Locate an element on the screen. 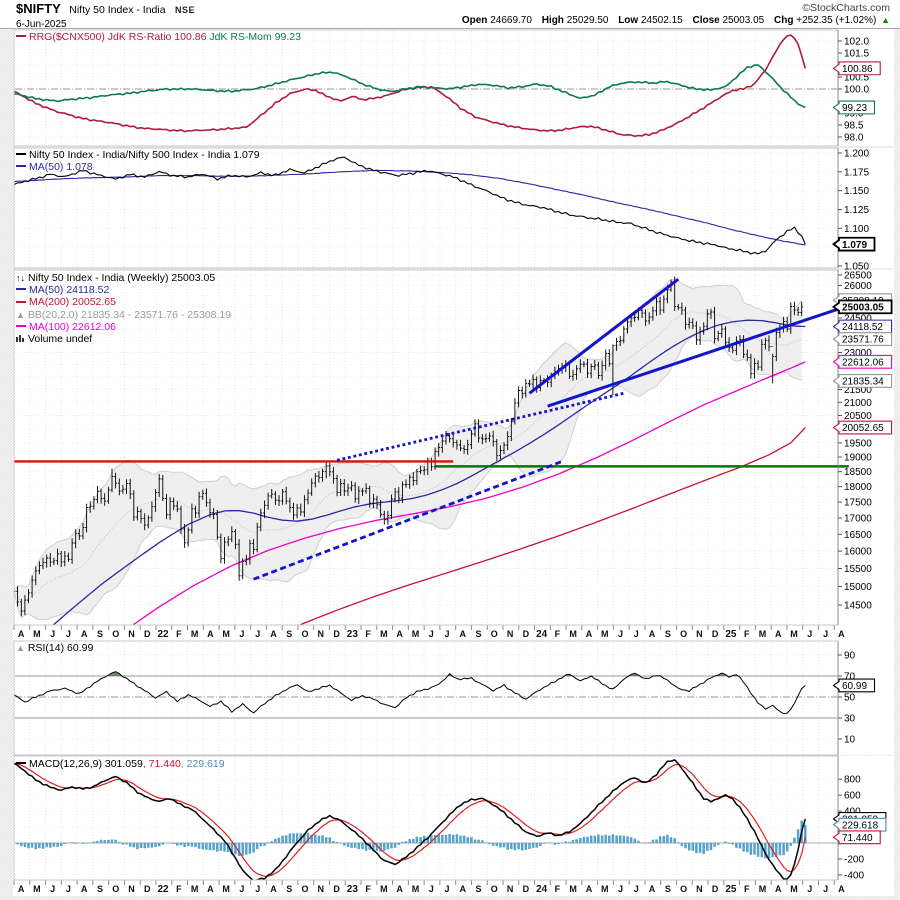  rrg-rs-mom-value: JdK RS-Mom 99.23 is located at coordinates (255, 37).